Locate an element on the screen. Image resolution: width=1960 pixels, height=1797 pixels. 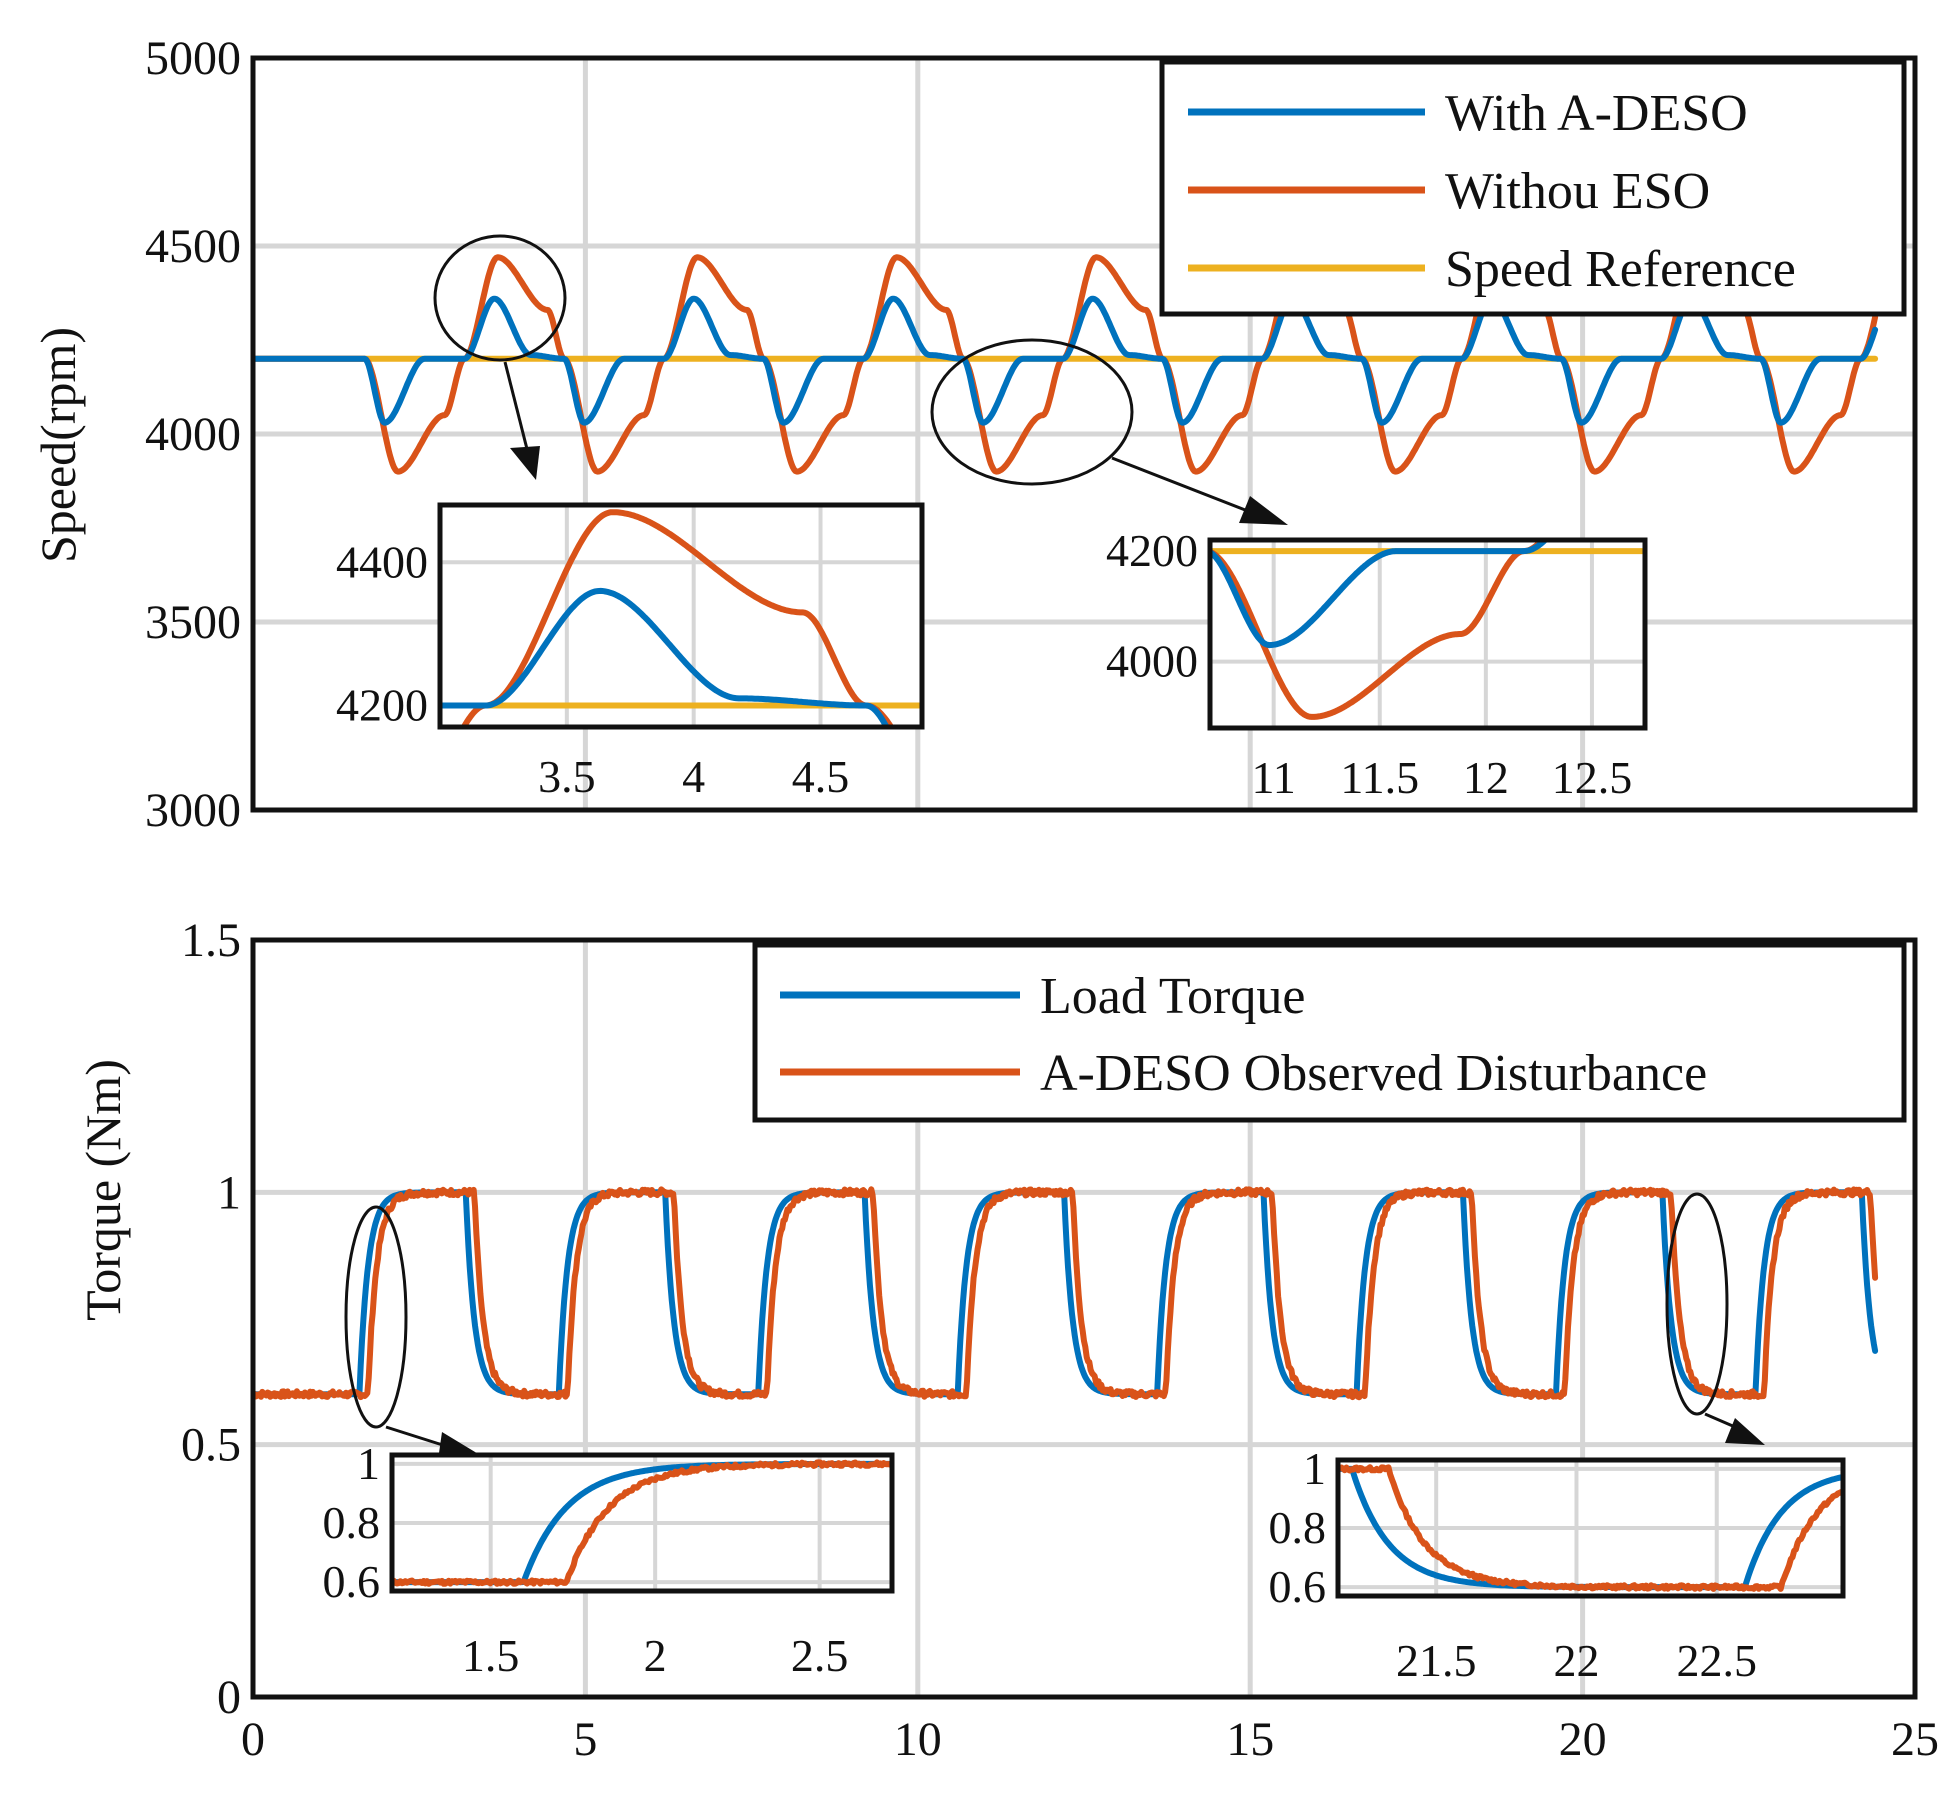
speed-ytick-label: 3500 is located at coordinates (193, 622).